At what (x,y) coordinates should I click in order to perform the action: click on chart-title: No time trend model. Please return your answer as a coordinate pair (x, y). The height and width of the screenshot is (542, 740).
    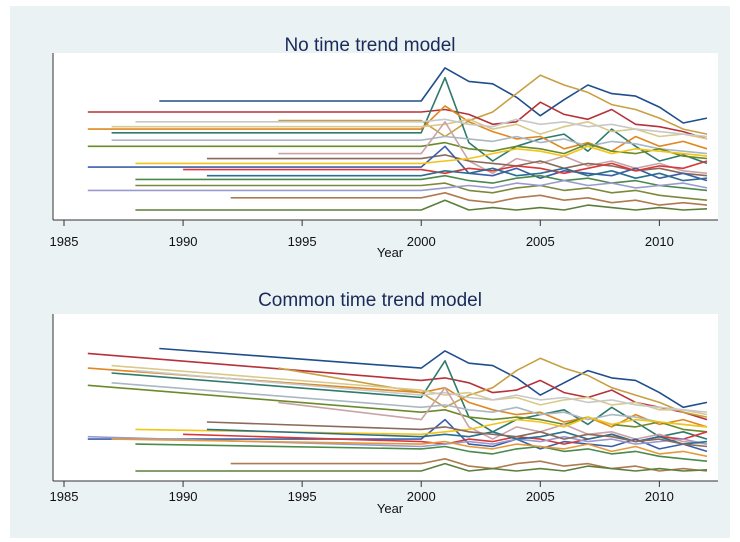
    Looking at the image, I should click on (369, 45).